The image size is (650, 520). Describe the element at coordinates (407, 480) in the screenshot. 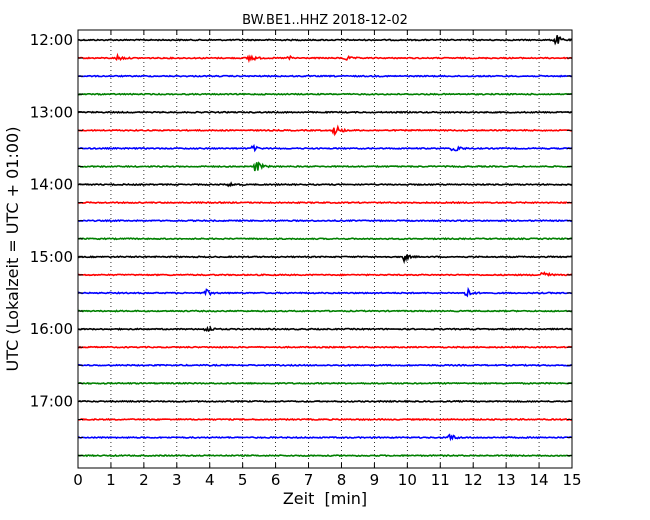

I see `x-tick-label-10: 10` at that location.